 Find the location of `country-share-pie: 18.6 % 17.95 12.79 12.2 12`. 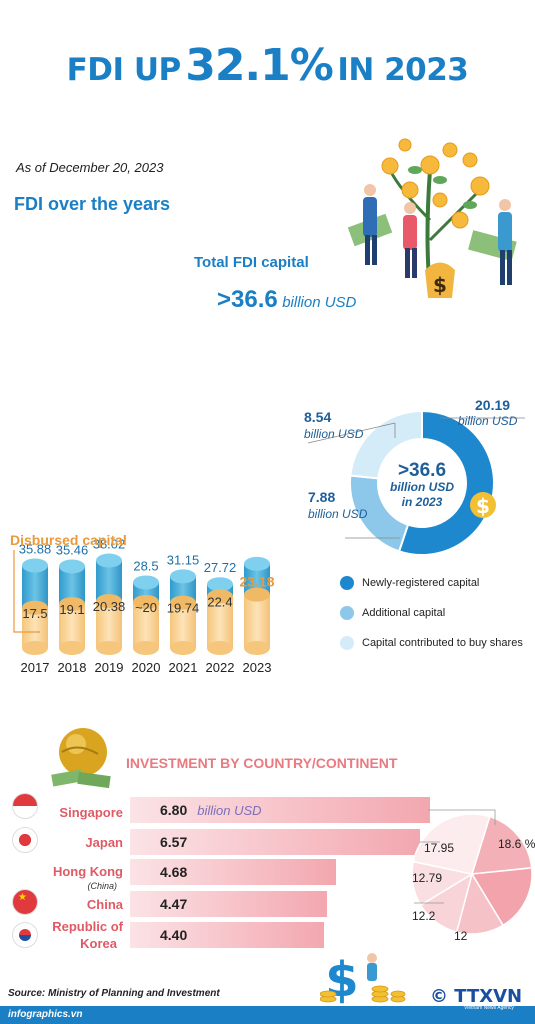

country-share-pie: 18.6 % 17.95 12.79 12.2 12 is located at coordinates (473, 878).